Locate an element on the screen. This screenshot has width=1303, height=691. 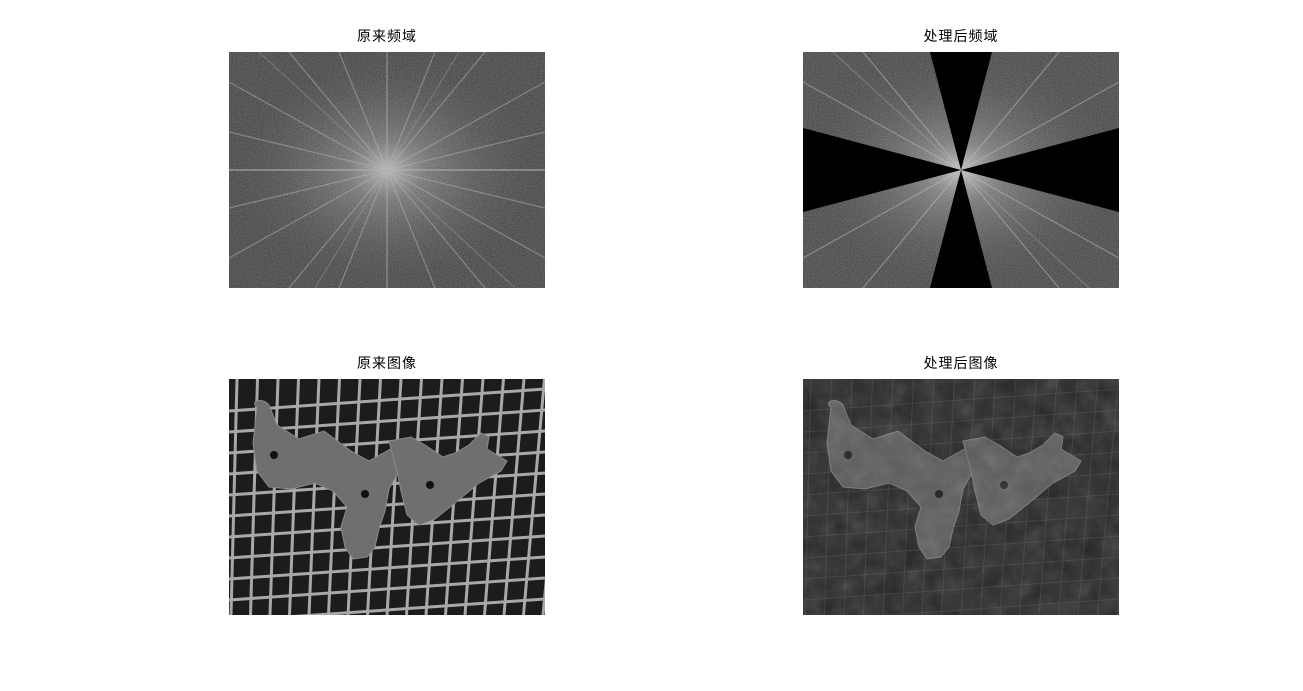
panel-title: 处理后频域 is located at coordinates (961, 37).